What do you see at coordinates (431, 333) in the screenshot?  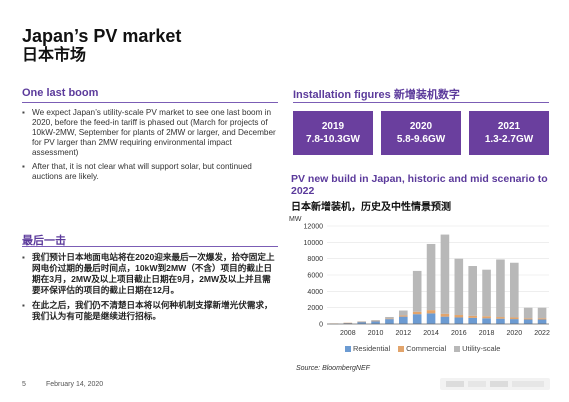 I see `x-tick-label: 2014` at bounding box center [431, 333].